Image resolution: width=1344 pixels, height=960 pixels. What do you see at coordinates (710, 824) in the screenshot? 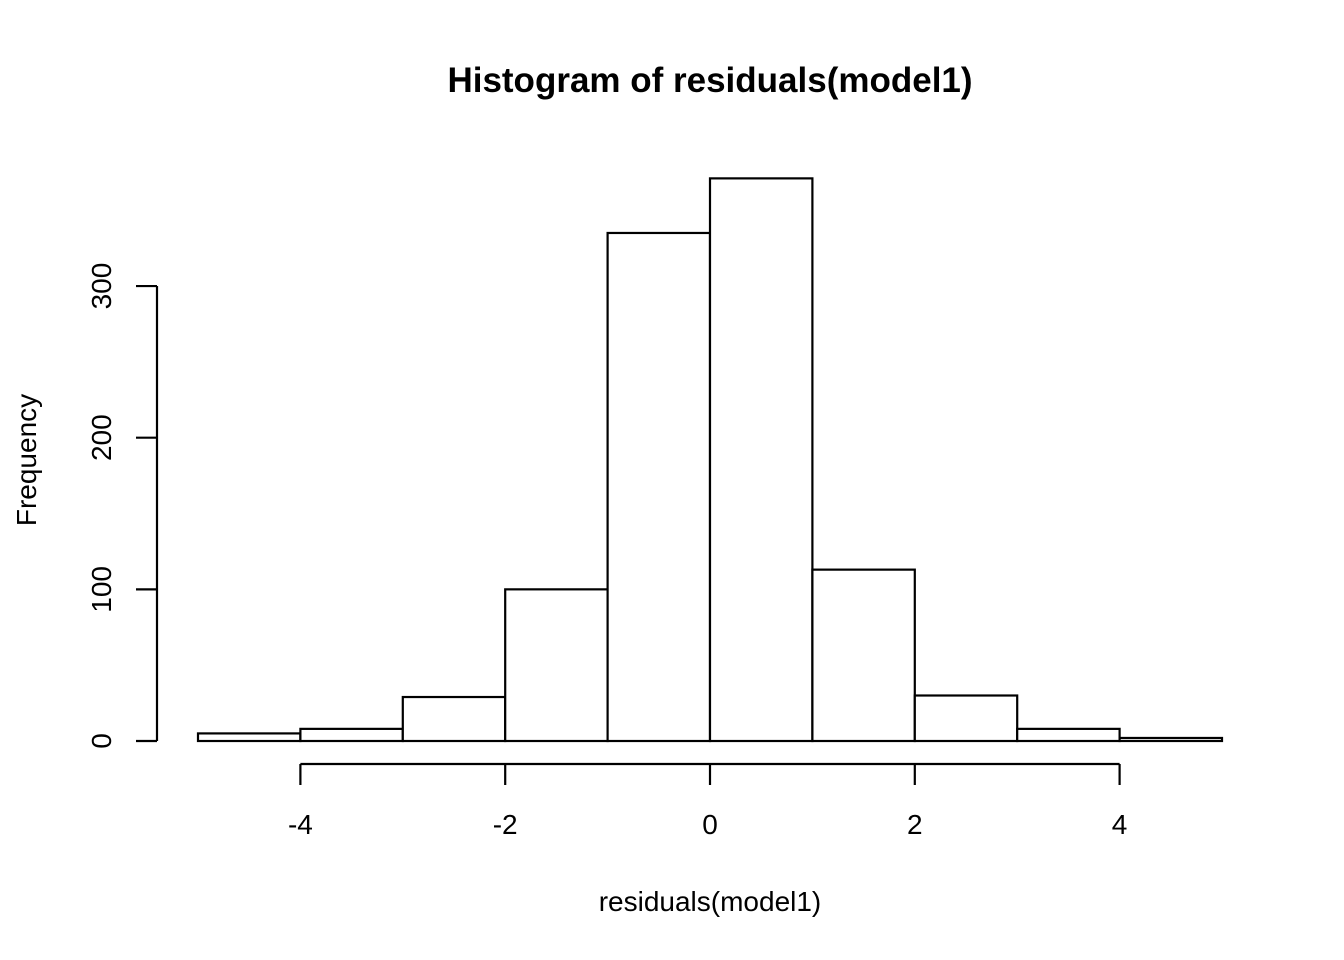
I see `x-tick-label-2: 0` at bounding box center [710, 824].